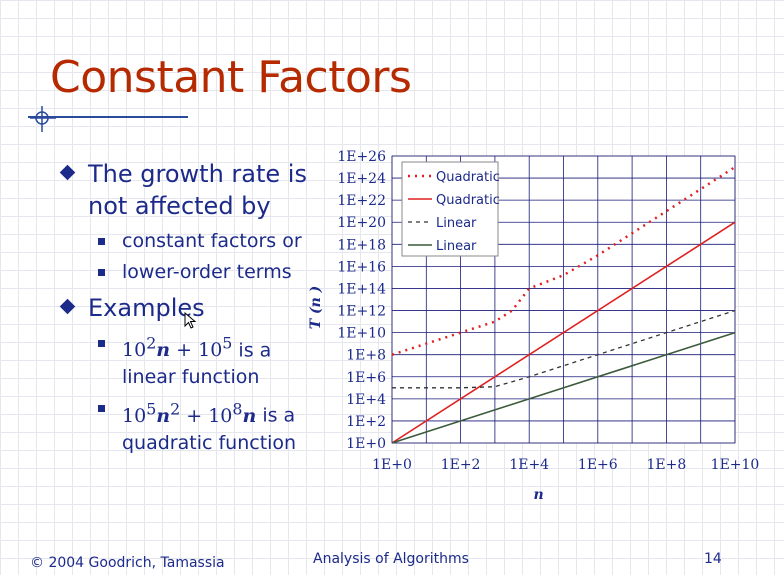  What do you see at coordinates (361, 157) in the screenshot?
I see `y-tick-label: 1E+26` at bounding box center [361, 157].